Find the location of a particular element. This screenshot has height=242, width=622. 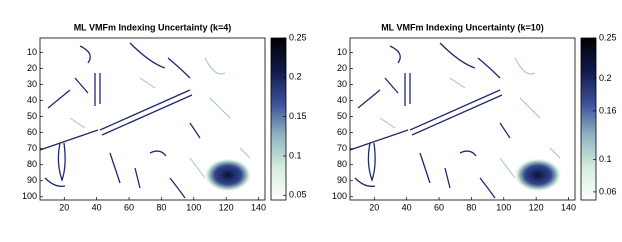

chart-title: ML VMFm Indexing Uncertainty (k=10) is located at coordinates (462, 27).